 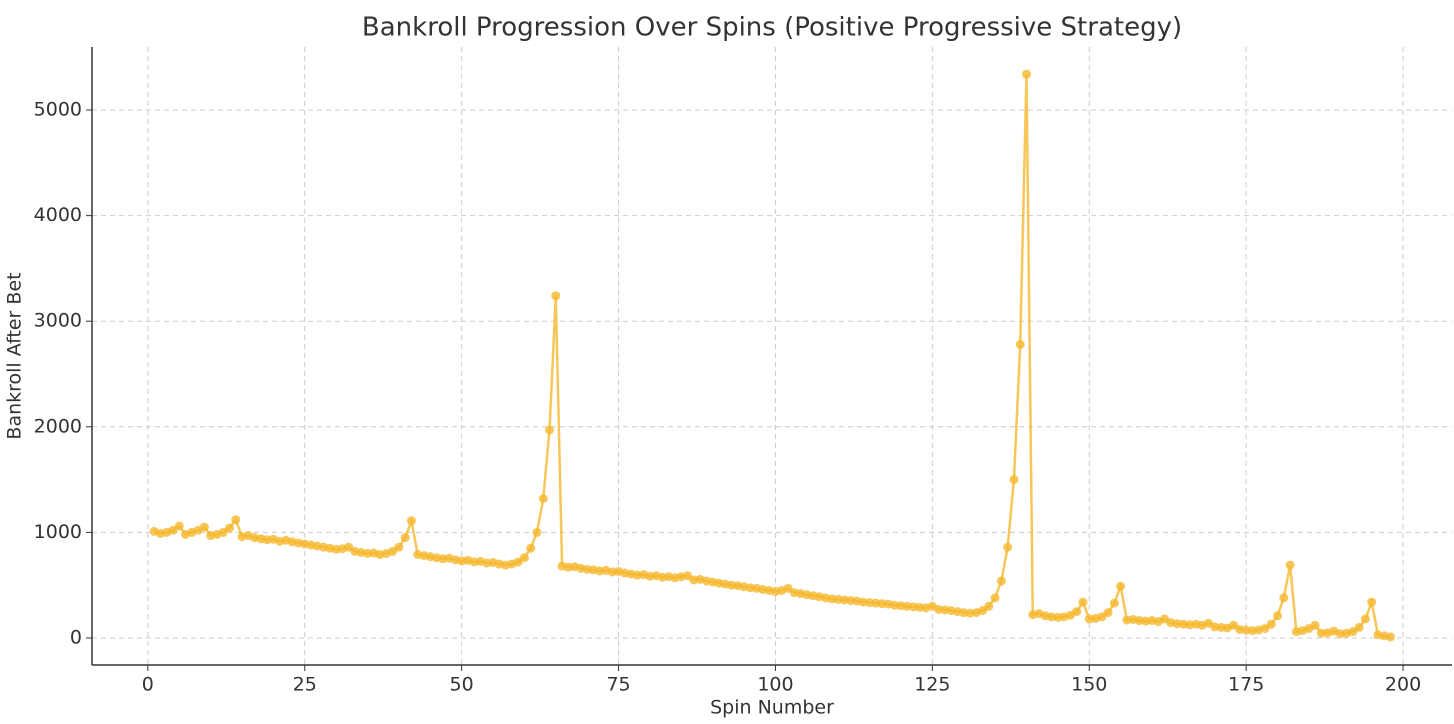 I want to click on x-tick-label: 200, so click(x=1403, y=685).